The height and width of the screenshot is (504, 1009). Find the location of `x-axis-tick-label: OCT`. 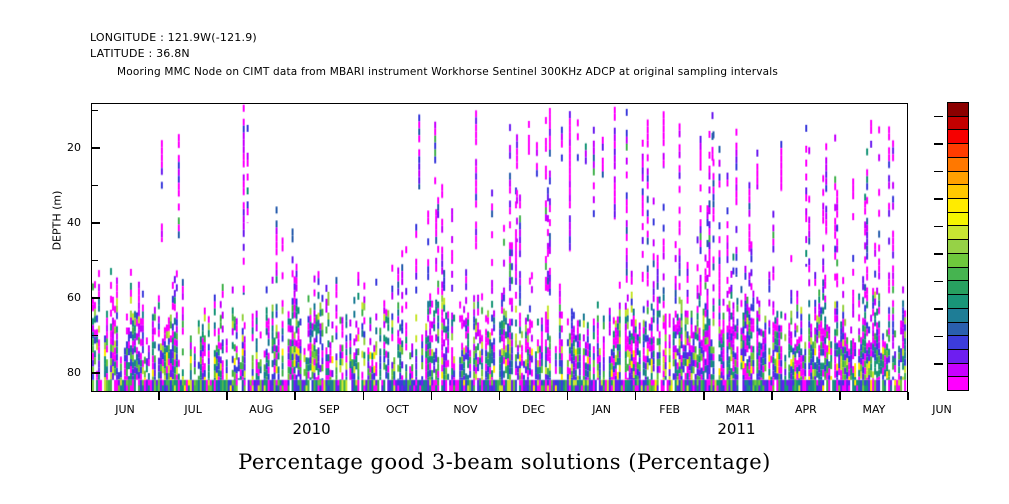

x-axis-tick-label: OCT is located at coordinates (397, 409).